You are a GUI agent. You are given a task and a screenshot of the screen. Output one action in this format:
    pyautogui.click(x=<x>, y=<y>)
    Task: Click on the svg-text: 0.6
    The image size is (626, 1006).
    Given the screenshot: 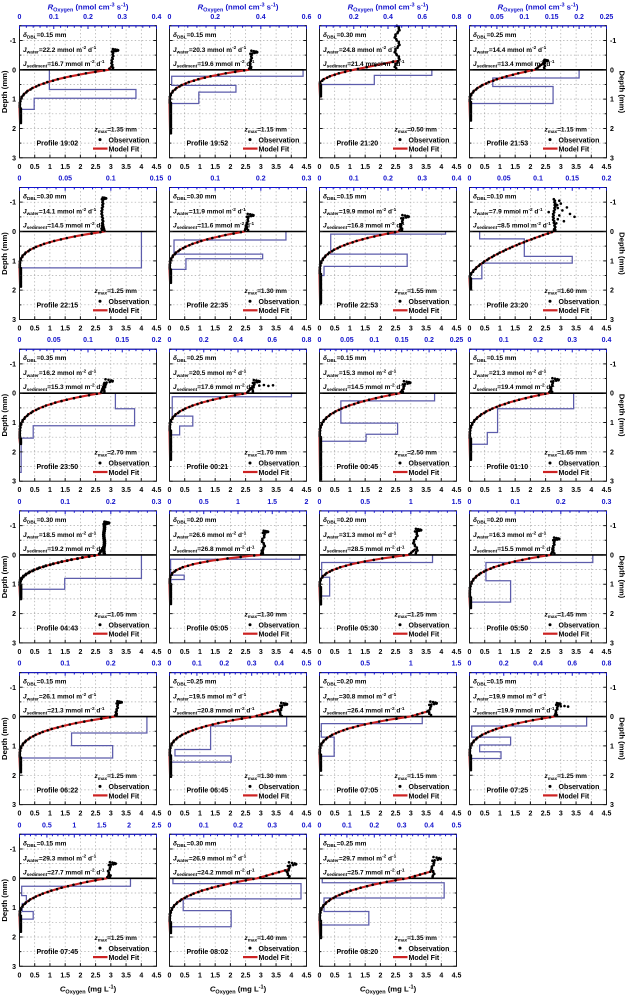 What is the action you would take?
    pyautogui.click(x=572, y=664)
    